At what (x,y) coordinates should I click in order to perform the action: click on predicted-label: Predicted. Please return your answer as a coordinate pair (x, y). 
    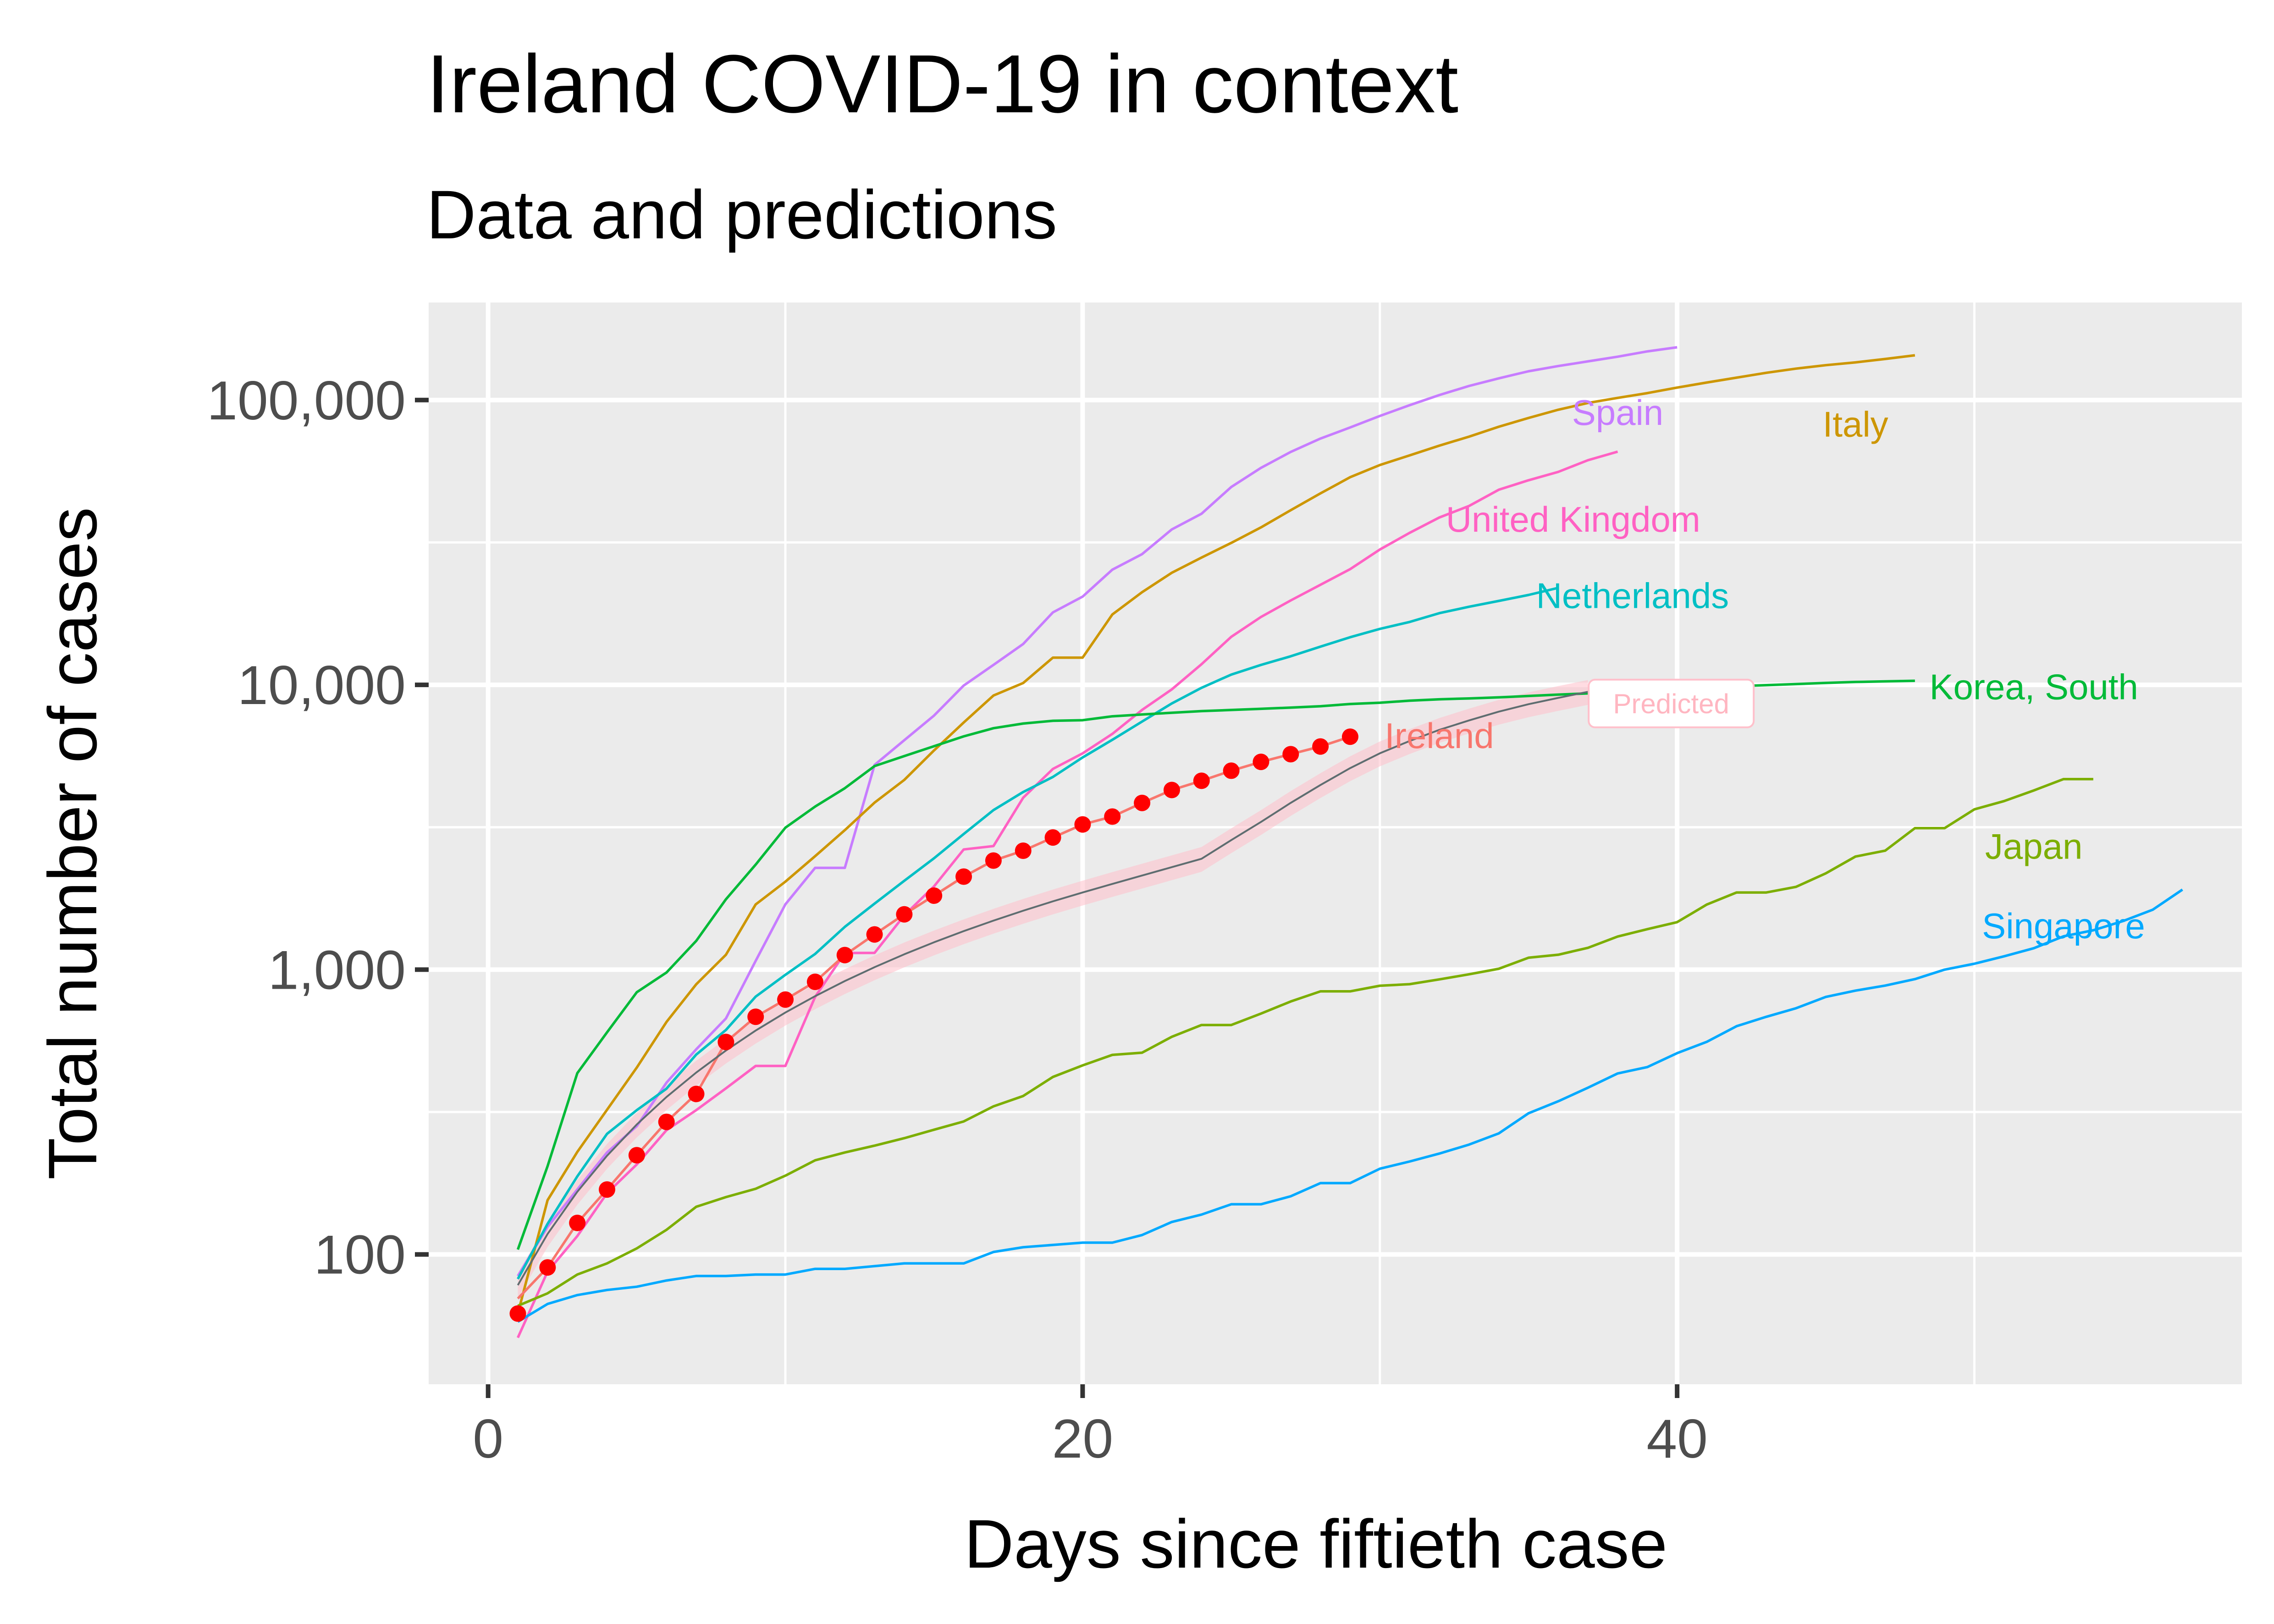
    Looking at the image, I should click on (1671, 703).